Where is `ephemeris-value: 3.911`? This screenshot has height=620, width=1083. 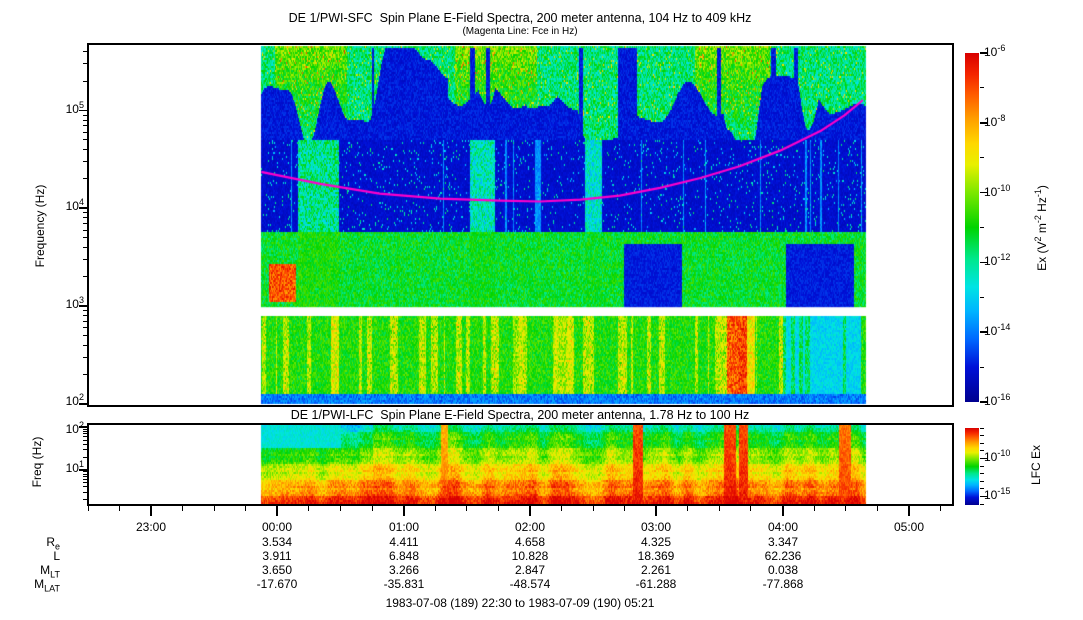
ephemeris-value: 3.911 is located at coordinates (277, 556).